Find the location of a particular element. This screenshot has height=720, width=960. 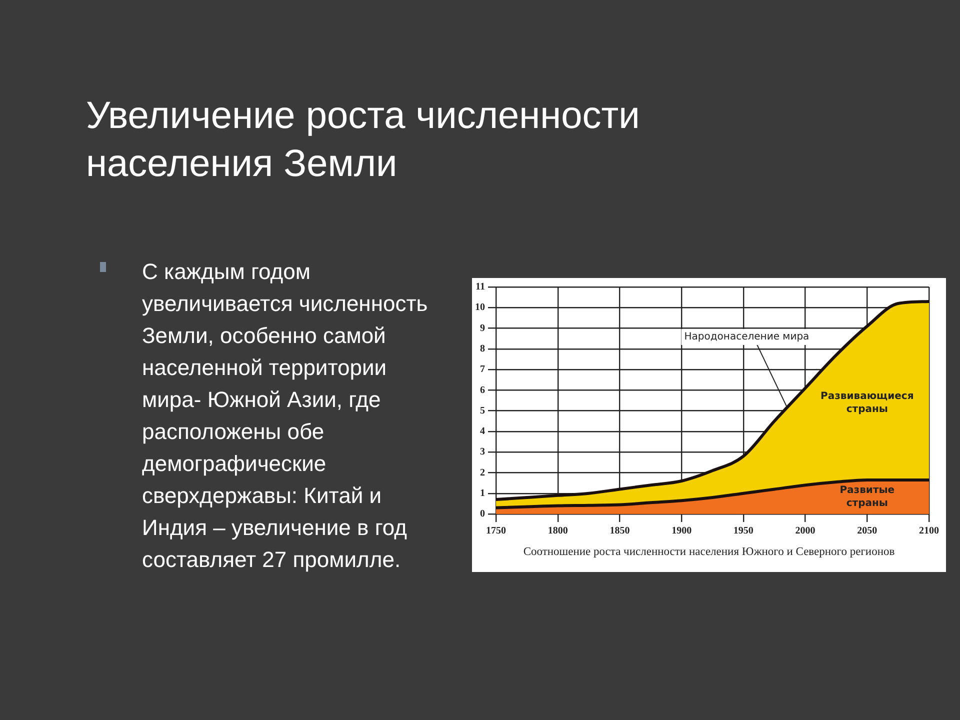

x-tick-label: 2000 is located at coordinates (805, 531).